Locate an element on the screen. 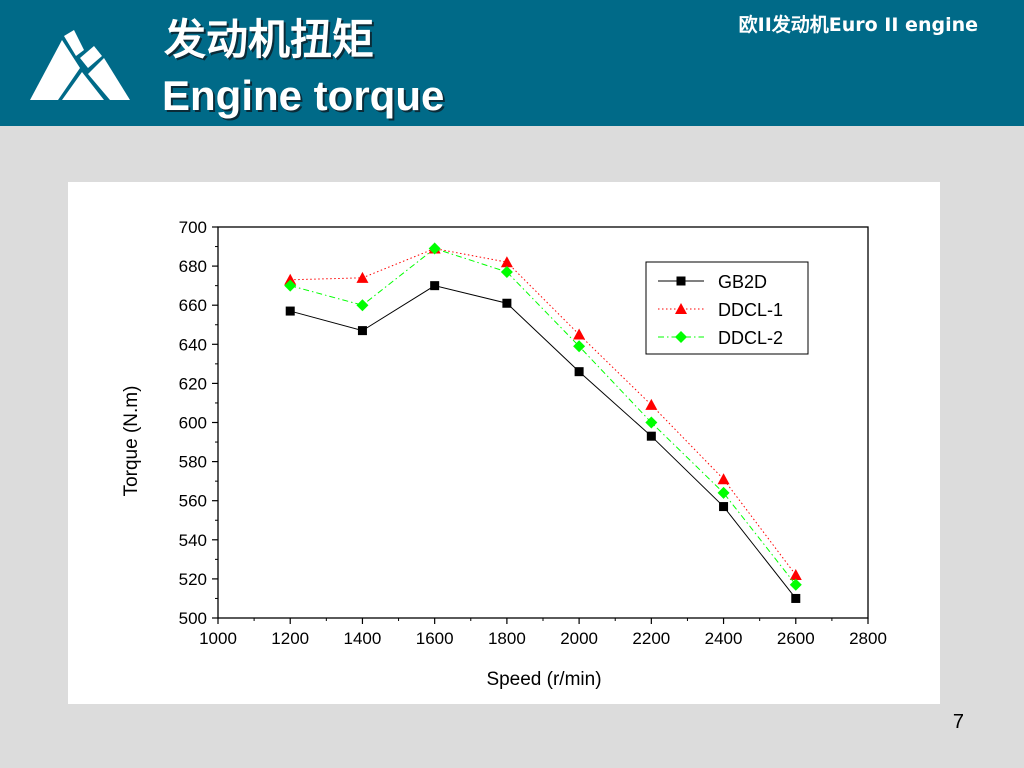 This screenshot has height=768, width=1024. x-tick-label: 1800 is located at coordinates (507, 638).